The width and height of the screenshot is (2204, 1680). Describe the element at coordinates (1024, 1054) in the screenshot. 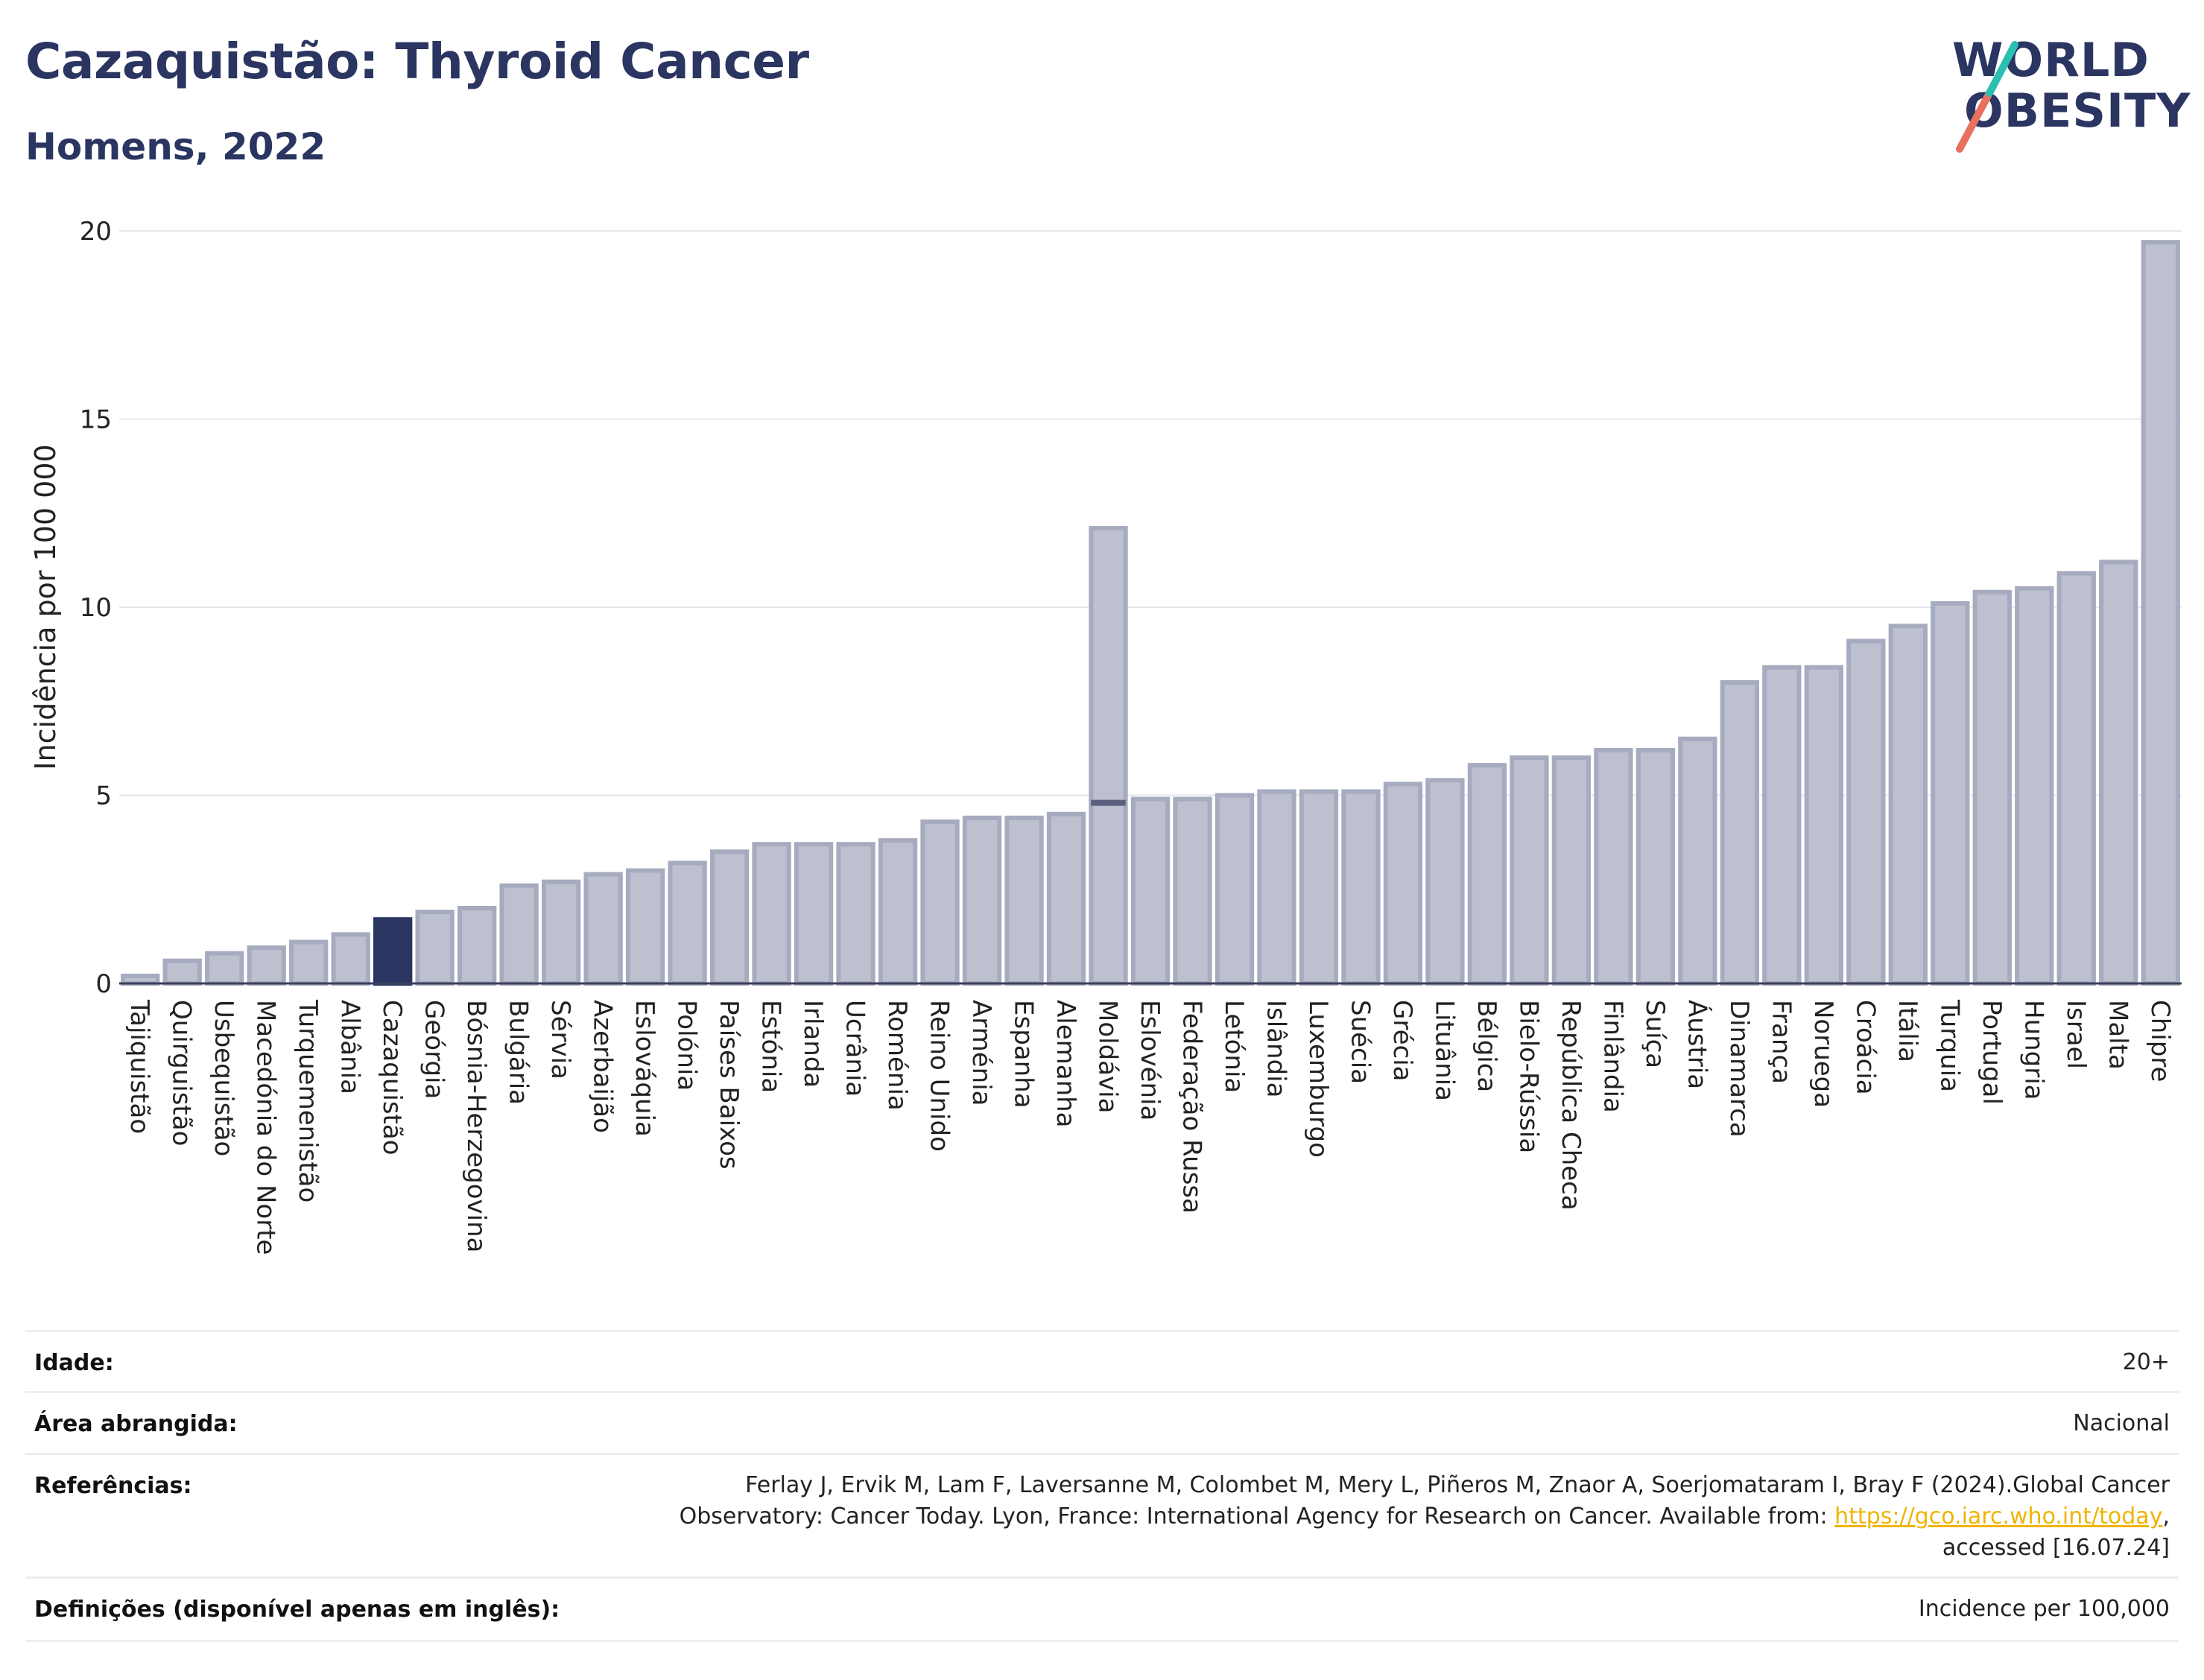

I see `x-tick-label: Espanha` at that location.